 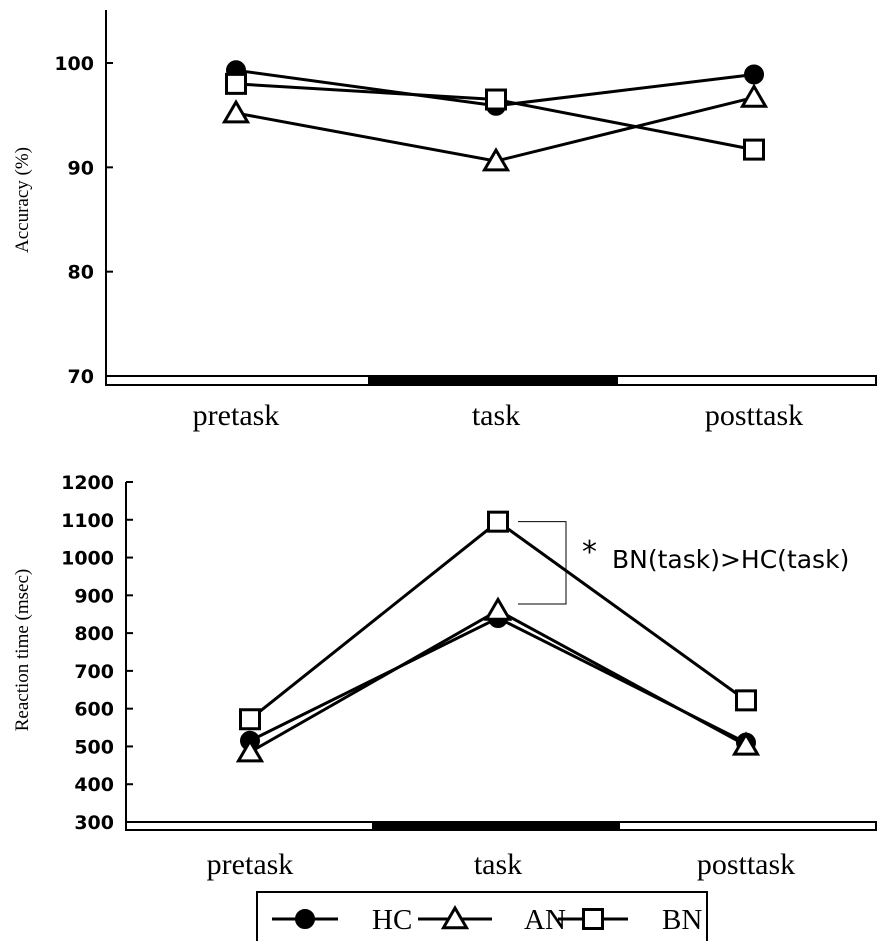 I want to click on legend-label-HC: HC, so click(x=392, y=920).